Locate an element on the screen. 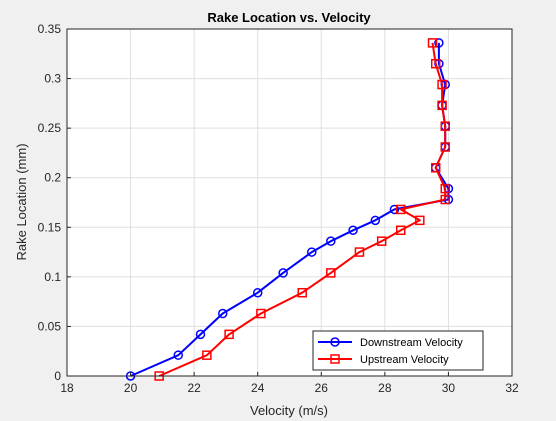 Image resolution: width=556 pixels, height=421 pixels. legend: Downstream Velocity Upstream Velocity is located at coordinates (398, 350).